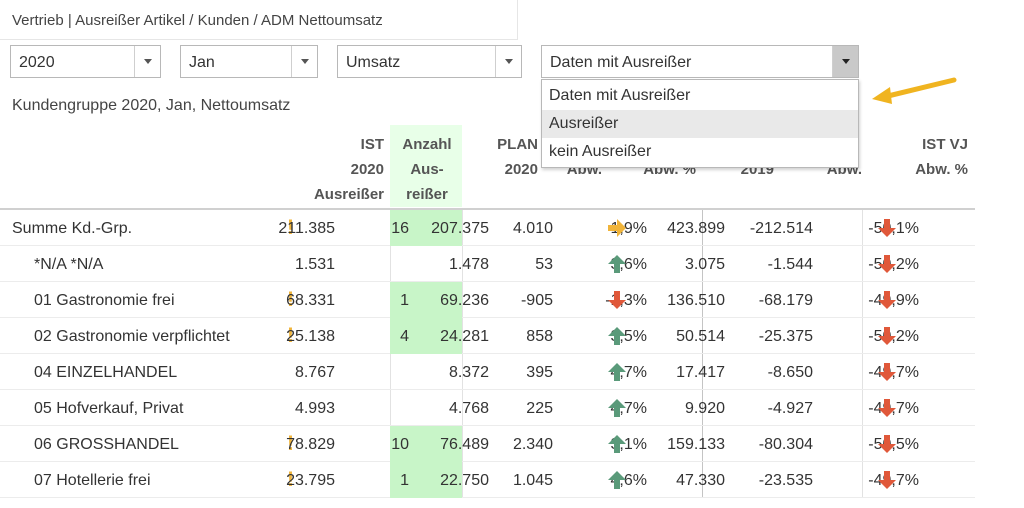  Describe the element at coordinates (37, 62) in the screenshot. I see `year-dropdown-value: 2020` at that location.